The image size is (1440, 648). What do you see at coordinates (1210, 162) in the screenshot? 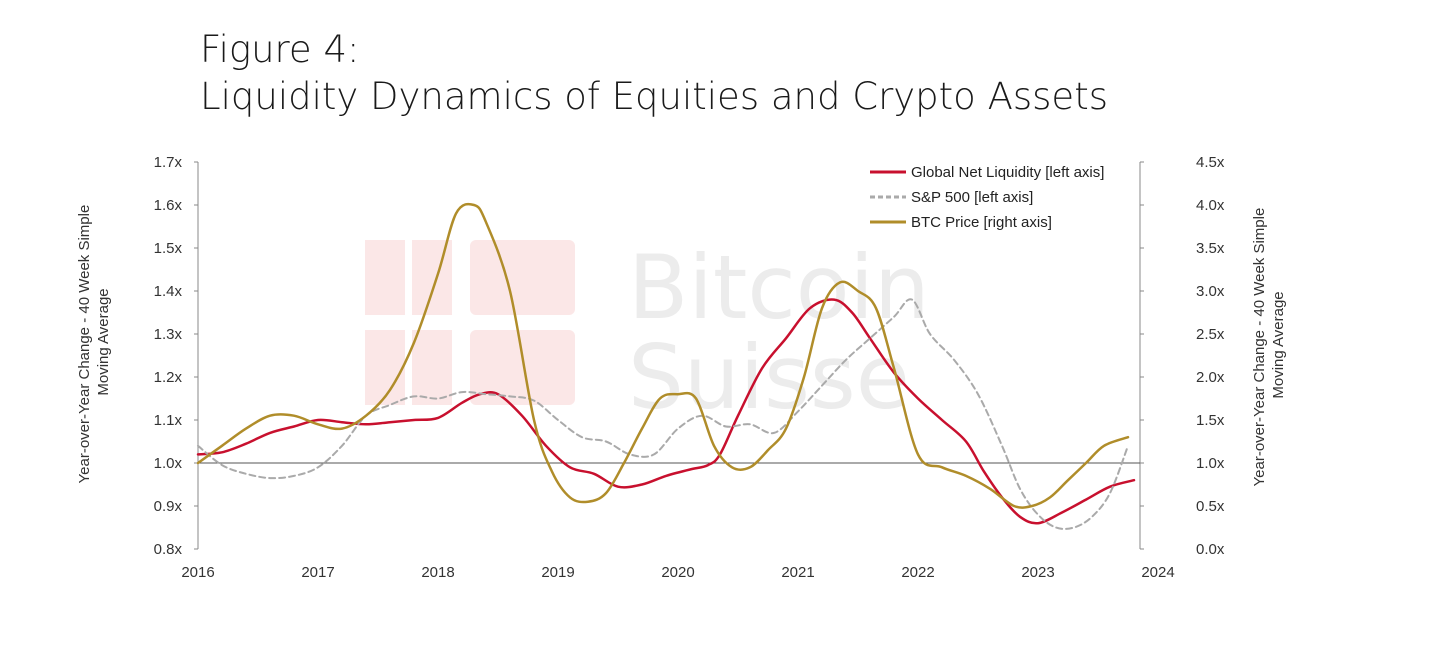
I see `y-tick-right-label: 4.5x` at bounding box center [1210, 162].